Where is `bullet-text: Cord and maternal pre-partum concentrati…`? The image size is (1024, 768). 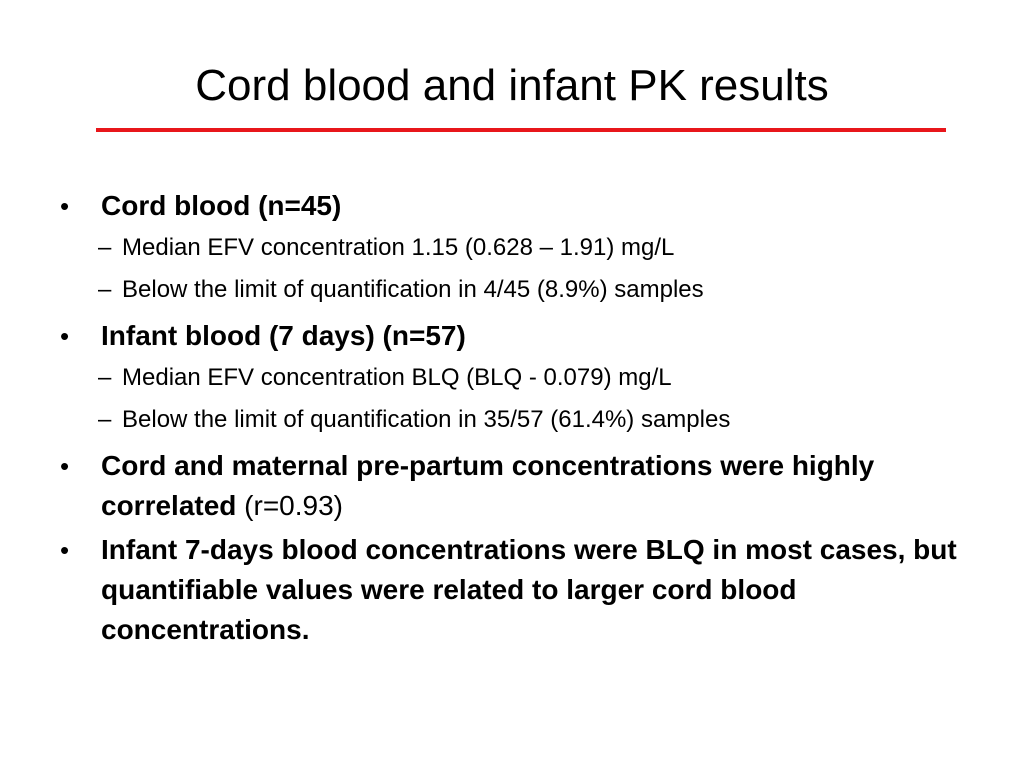 bullet-text: Cord and maternal pre-partum concentrati… is located at coordinates (488, 485).